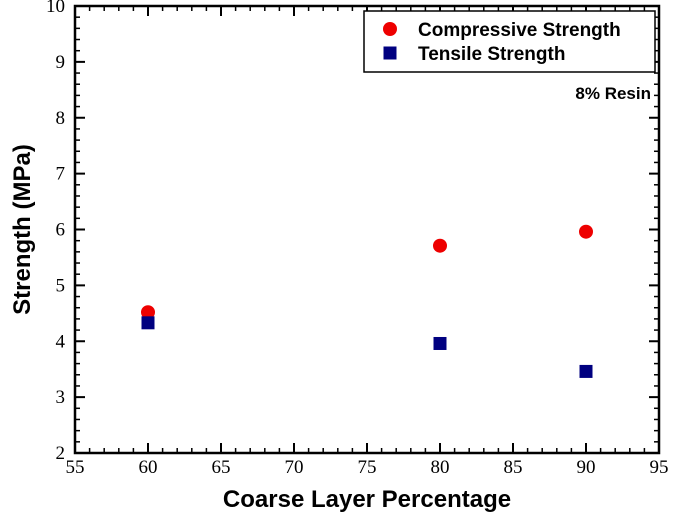 This screenshot has width=674, height=513. I want to click on annotation-resin: 8% Resin, so click(613, 93).